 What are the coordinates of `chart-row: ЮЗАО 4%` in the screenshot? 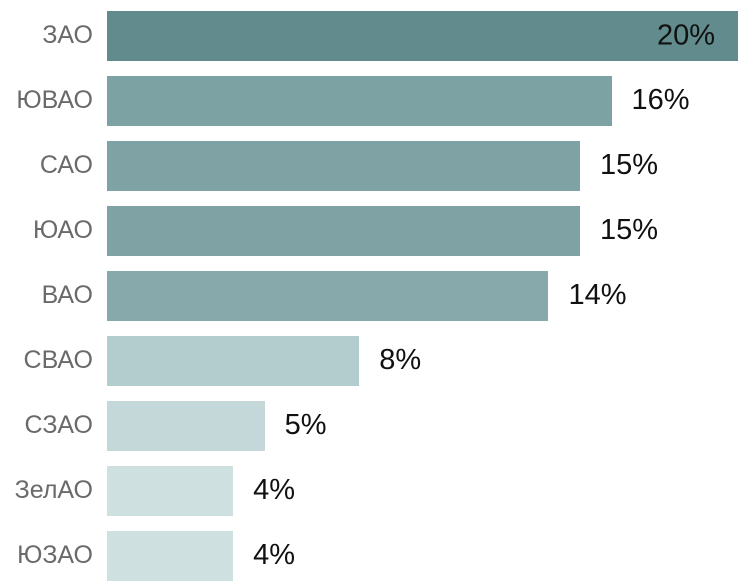 It's located at (372, 554).